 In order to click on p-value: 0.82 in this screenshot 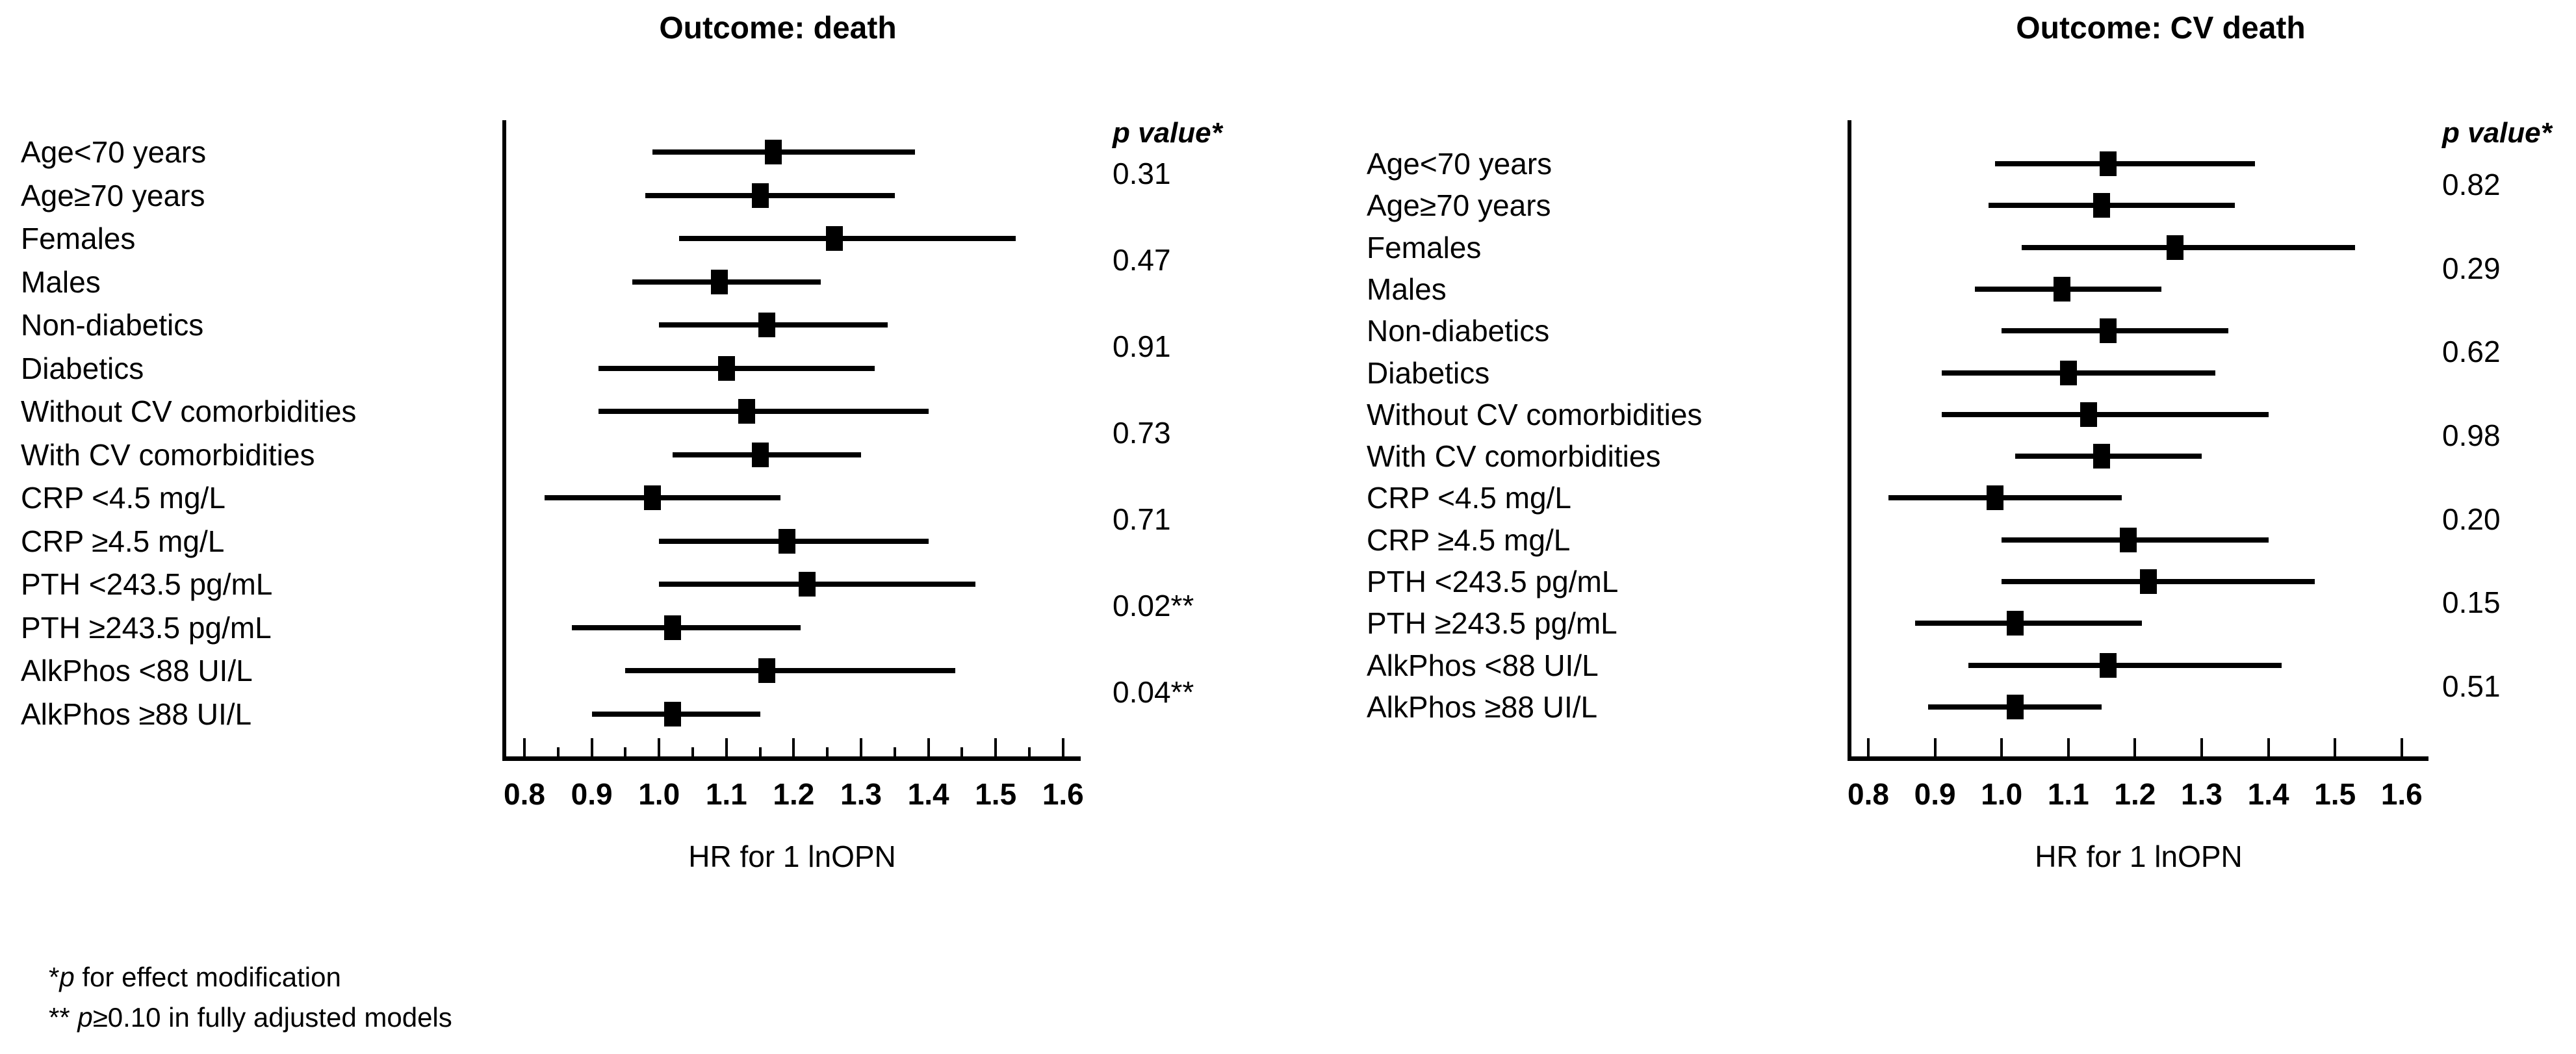, I will do `click(2472, 185)`.